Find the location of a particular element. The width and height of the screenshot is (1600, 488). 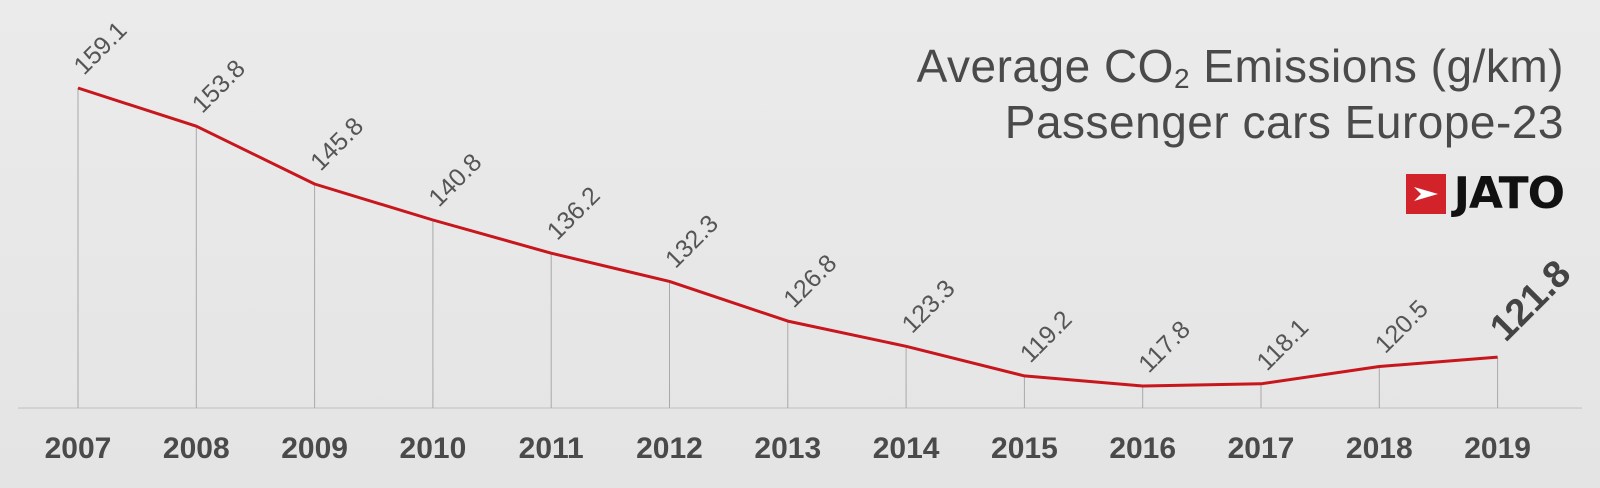

x-tick-label: 2018 is located at coordinates (1379, 448).